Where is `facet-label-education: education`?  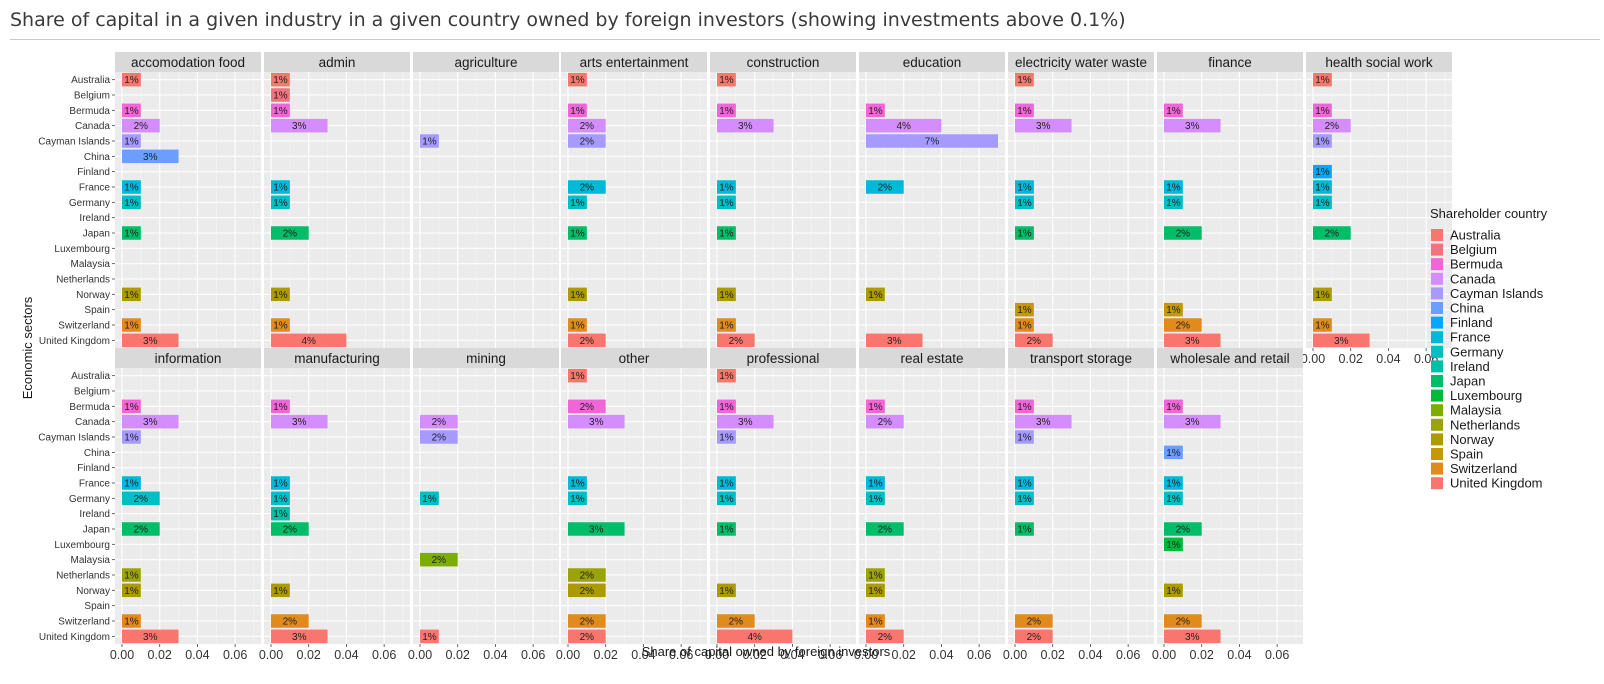 facet-label-education: education is located at coordinates (932, 62).